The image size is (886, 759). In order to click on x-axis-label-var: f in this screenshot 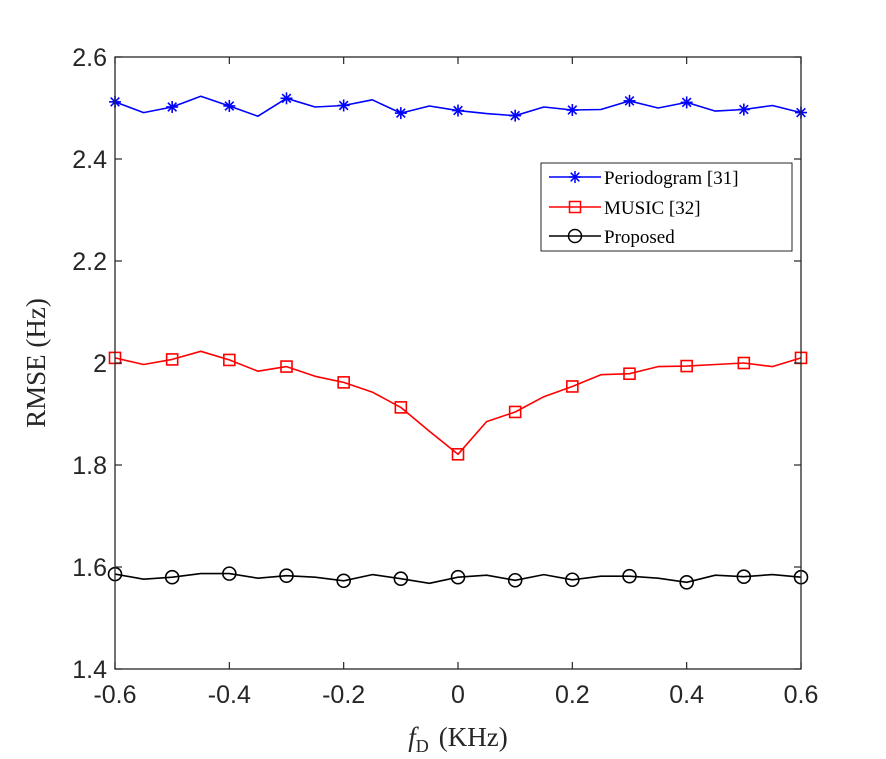, I will do `click(413, 737)`.